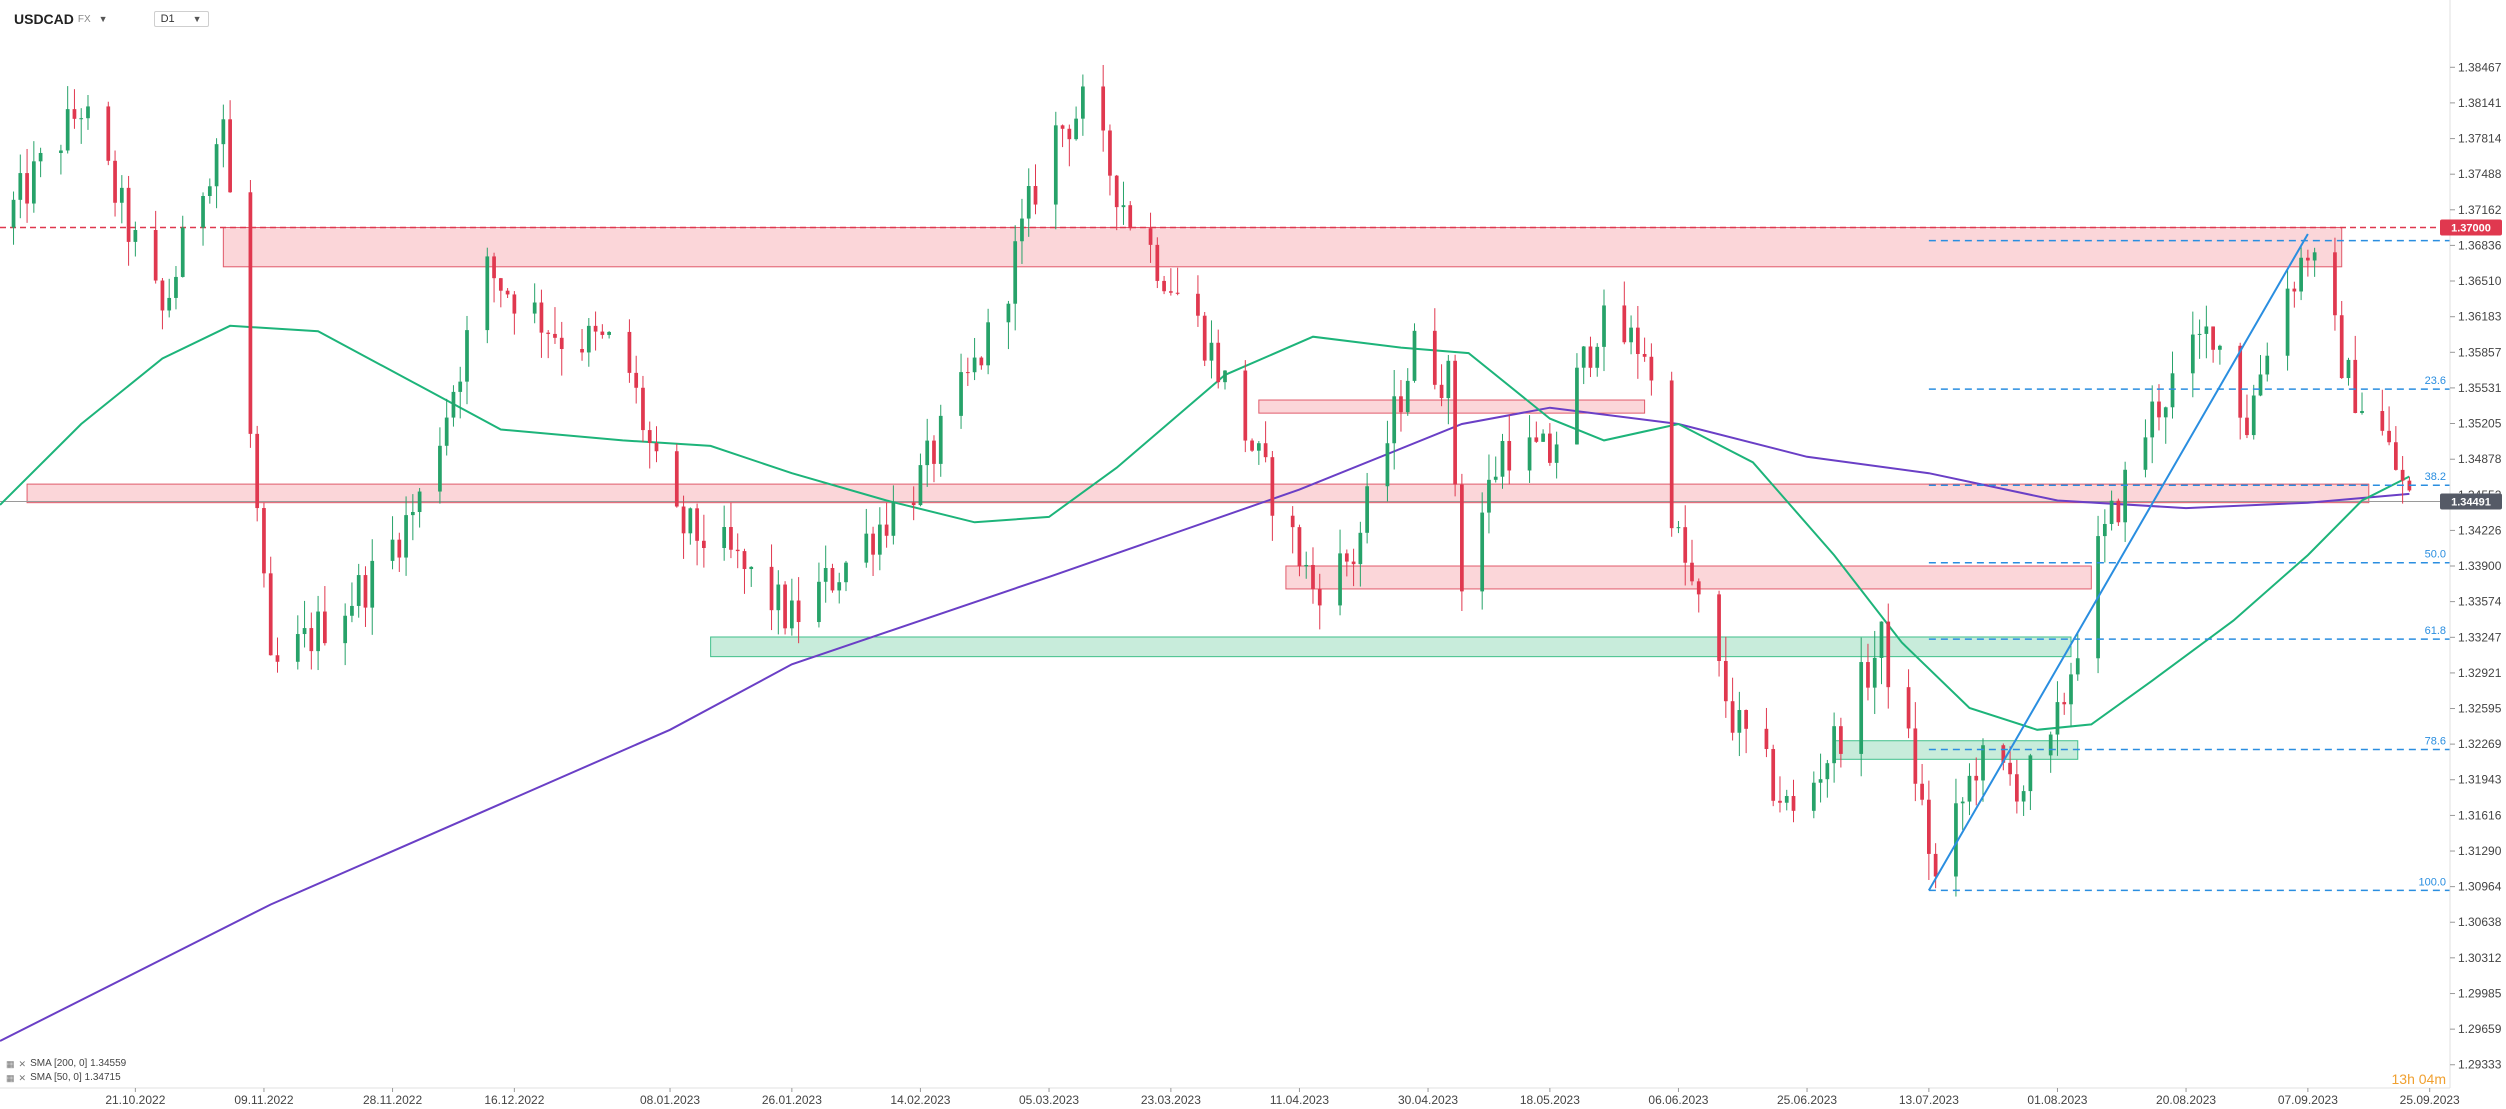 The width and height of the screenshot is (2506, 1109). Describe the element at coordinates (44, 19) in the screenshot. I see `symbol-name: USDCAD` at that location.